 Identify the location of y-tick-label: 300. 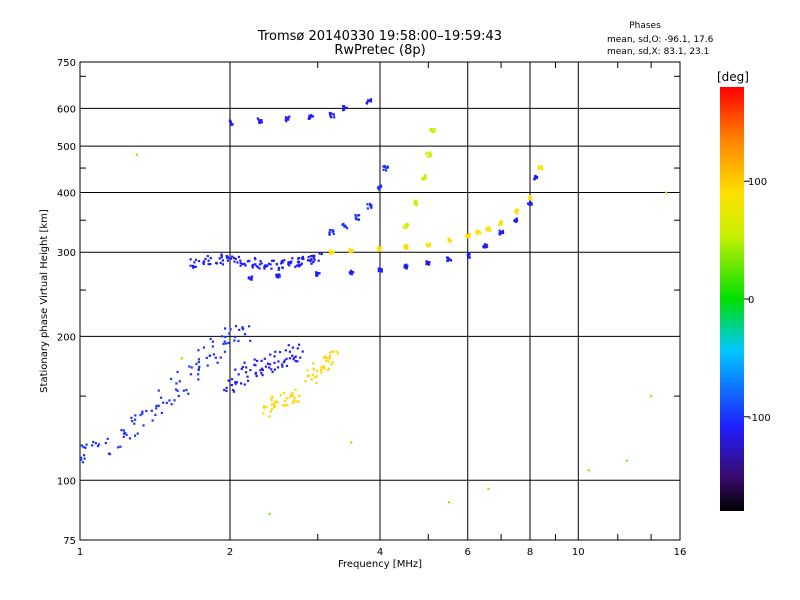
(66, 253).